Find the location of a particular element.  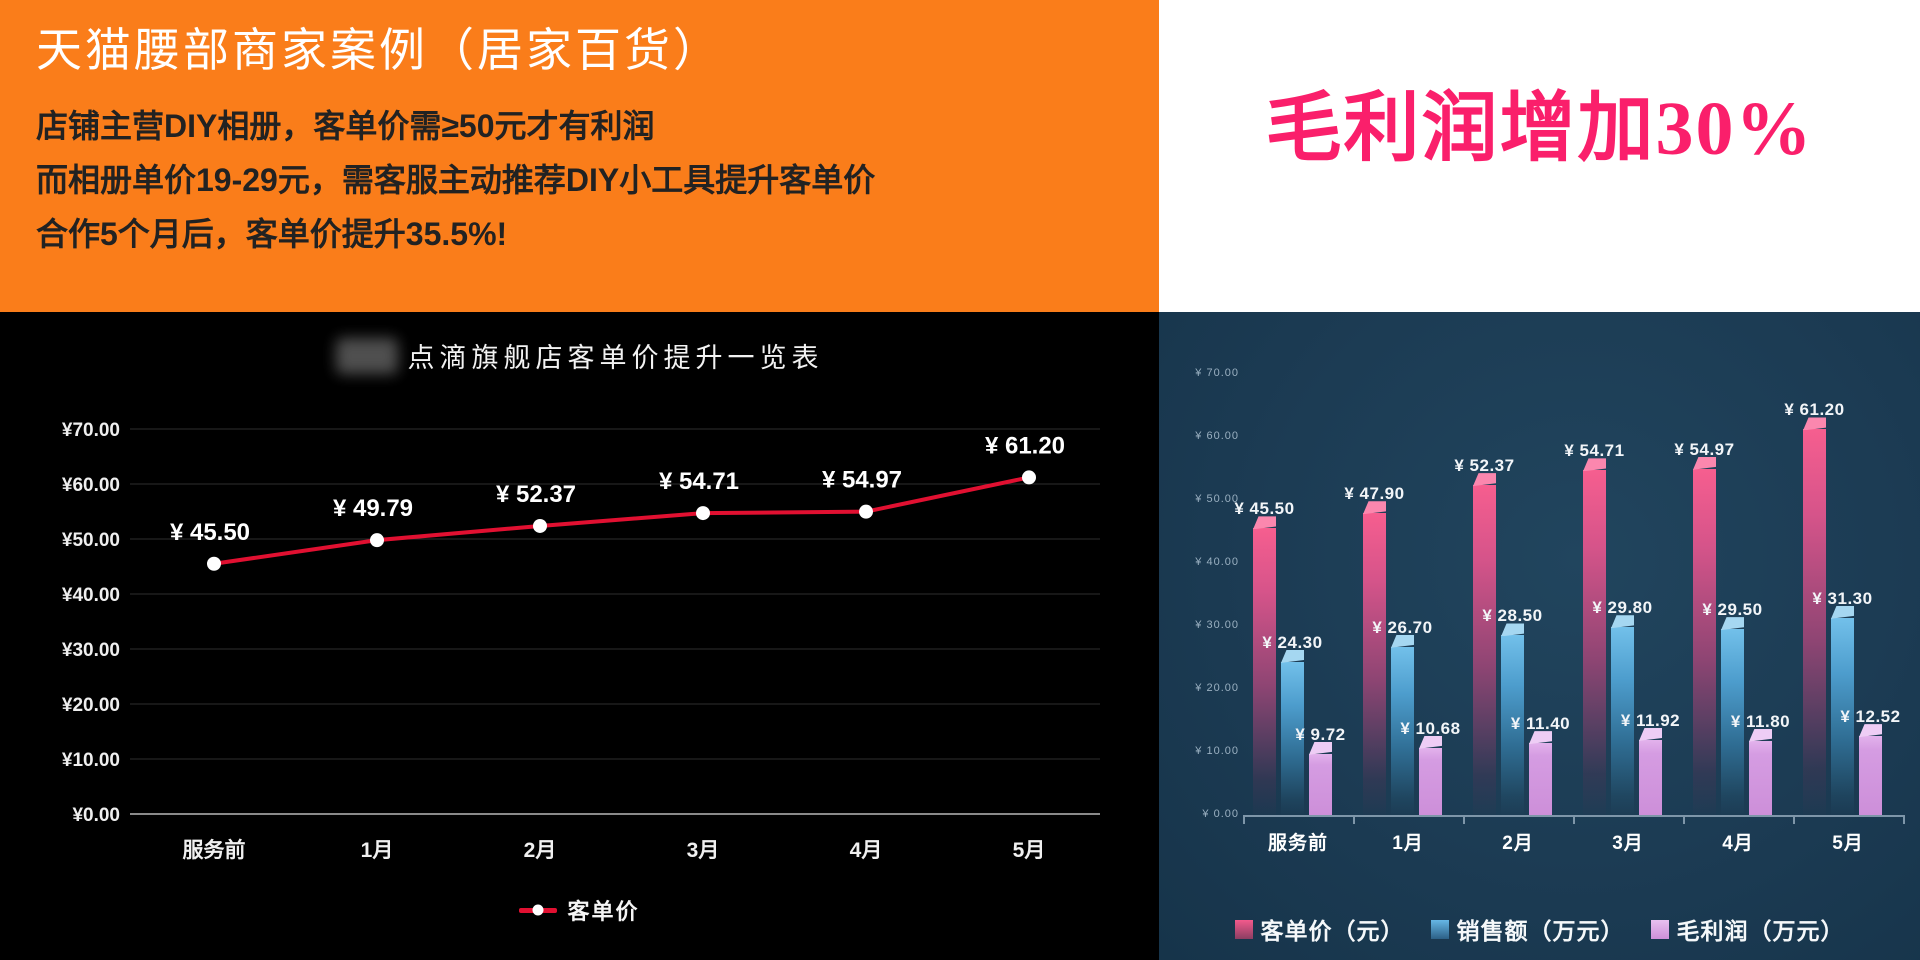

bar-blue-3月 is located at coordinates (1622, 715).